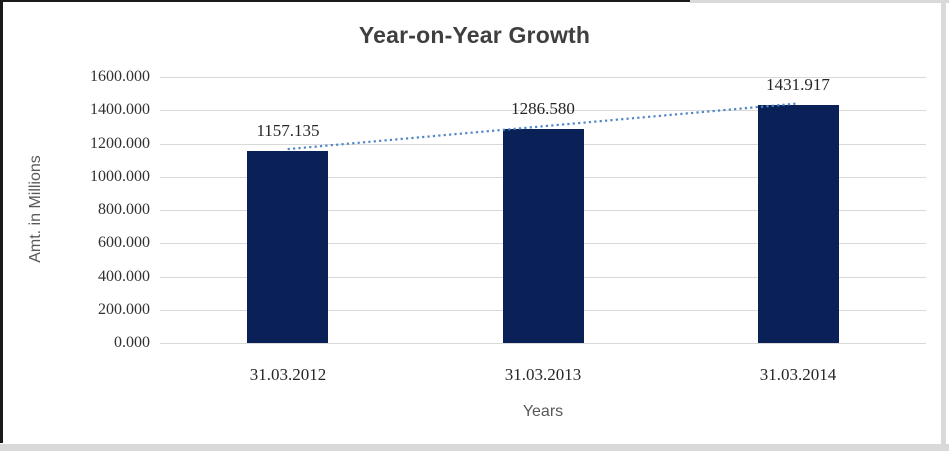 The image size is (949, 451). Describe the element at coordinates (288, 374) in the screenshot. I see `x-tick-label: 31.03.2012` at that location.